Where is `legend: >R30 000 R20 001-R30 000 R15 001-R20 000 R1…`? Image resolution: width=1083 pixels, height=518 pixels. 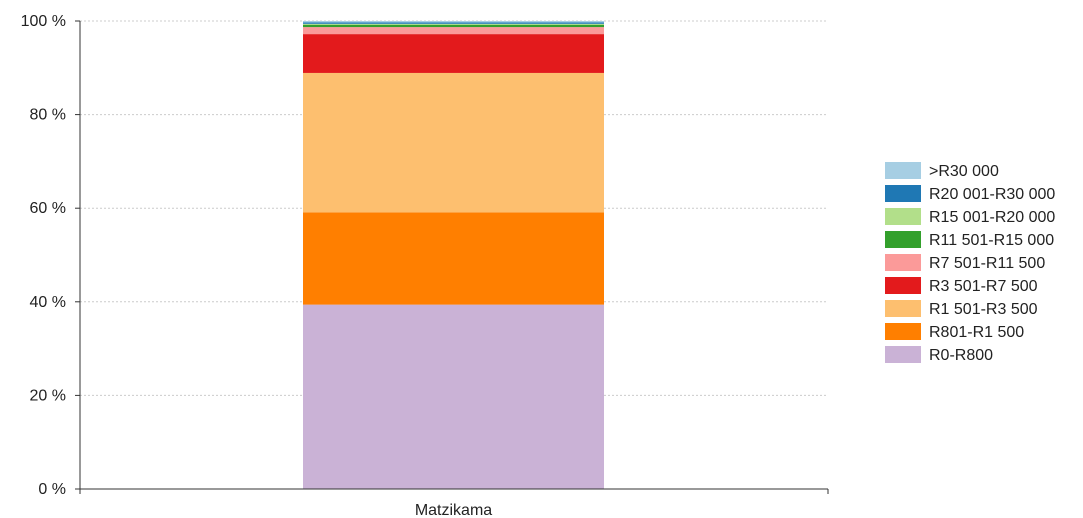 legend: >R30 000 R20 001-R30 000 R15 001-R20 000 R1… is located at coordinates (970, 263).